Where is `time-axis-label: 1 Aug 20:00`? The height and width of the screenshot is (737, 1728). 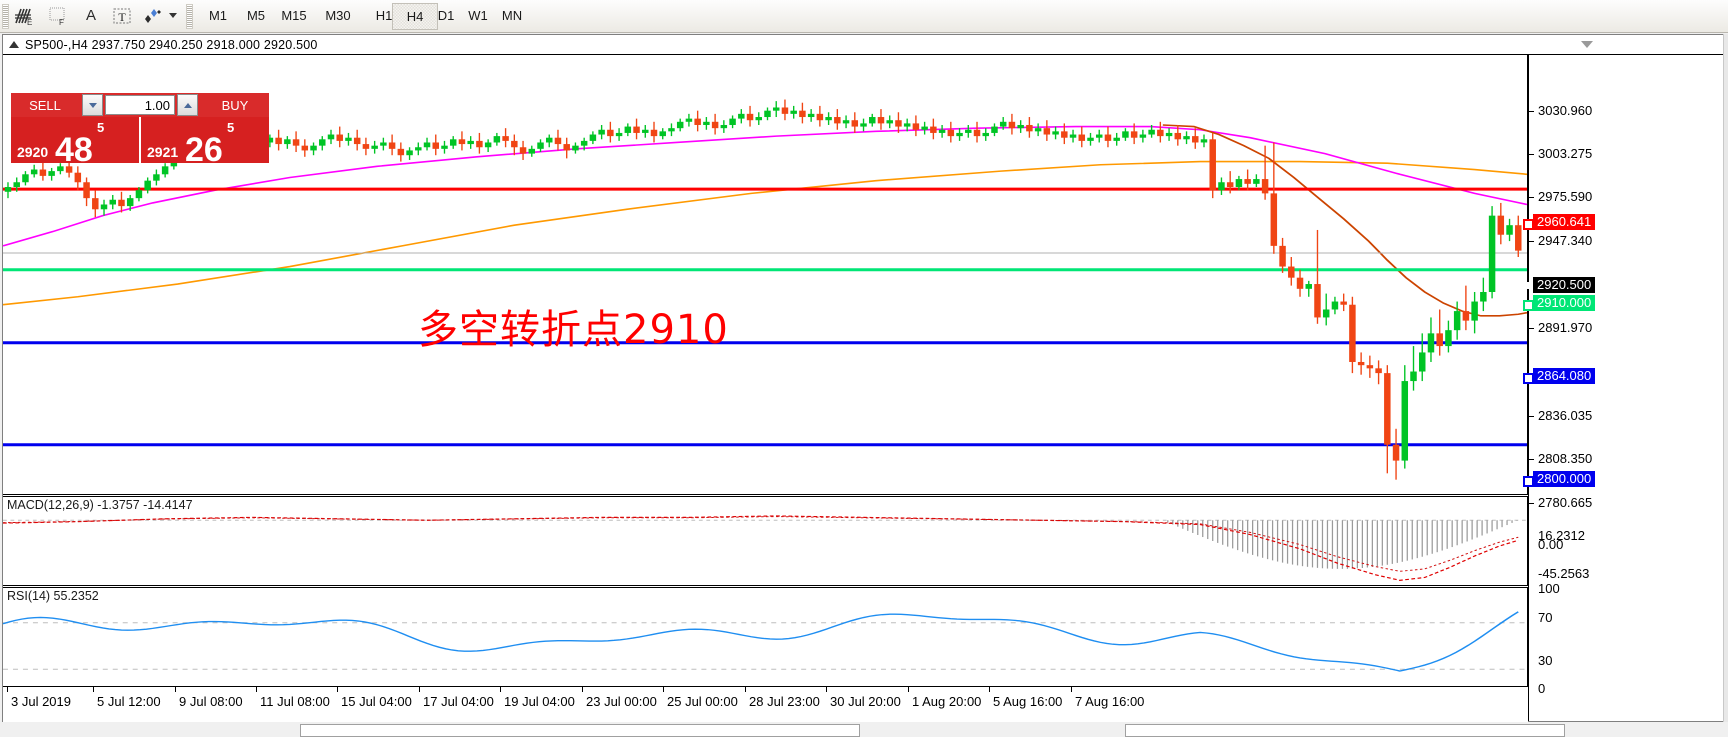 time-axis-label: 1 Aug 20:00 is located at coordinates (947, 701).